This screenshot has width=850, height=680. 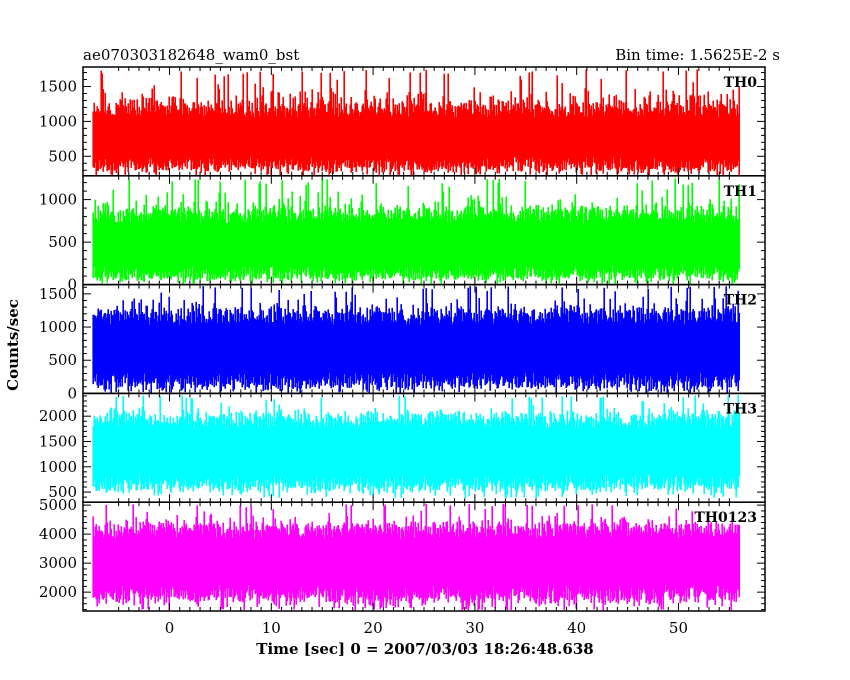 What do you see at coordinates (271, 628) in the screenshot?
I see `x-tick-label: 10` at bounding box center [271, 628].